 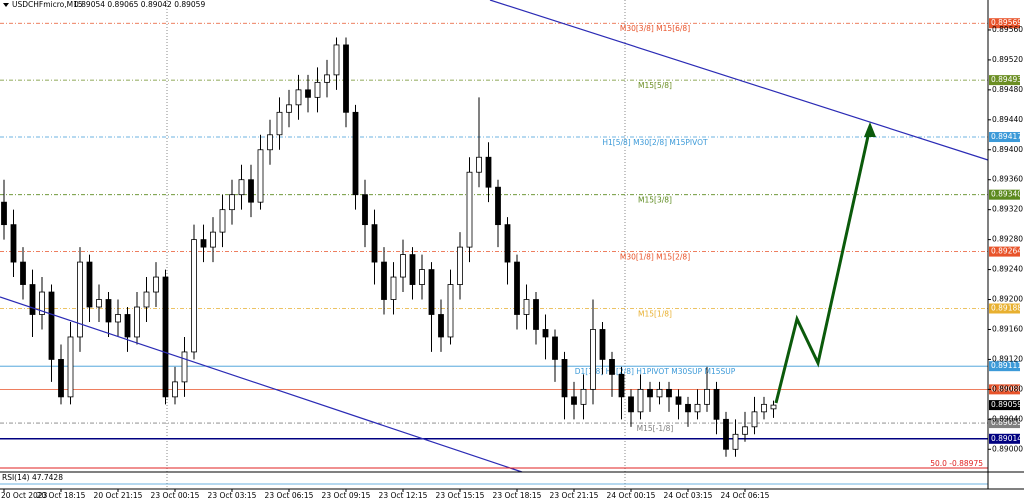 I want to click on annotation: 50.0 -0.88975, so click(x=956, y=463).